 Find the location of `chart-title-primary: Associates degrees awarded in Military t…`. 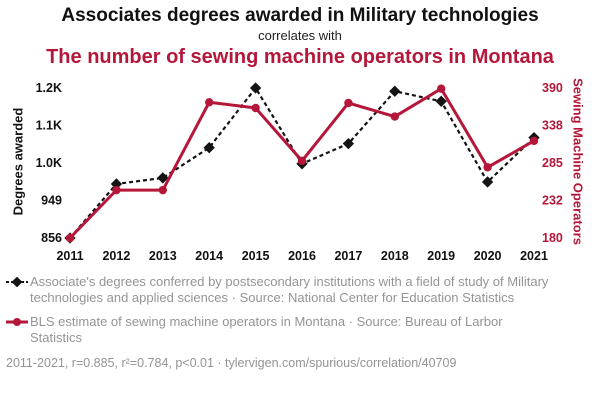

chart-title-primary: Associates degrees awarded in Military t… is located at coordinates (300, 15).